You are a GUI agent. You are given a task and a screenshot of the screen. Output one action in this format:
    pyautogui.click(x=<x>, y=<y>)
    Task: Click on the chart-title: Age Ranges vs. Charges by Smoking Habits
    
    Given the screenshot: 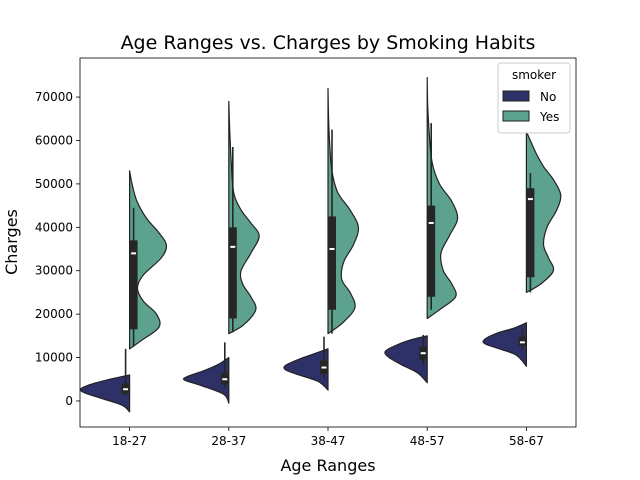 What is the action you would take?
    pyautogui.click(x=328, y=43)
    